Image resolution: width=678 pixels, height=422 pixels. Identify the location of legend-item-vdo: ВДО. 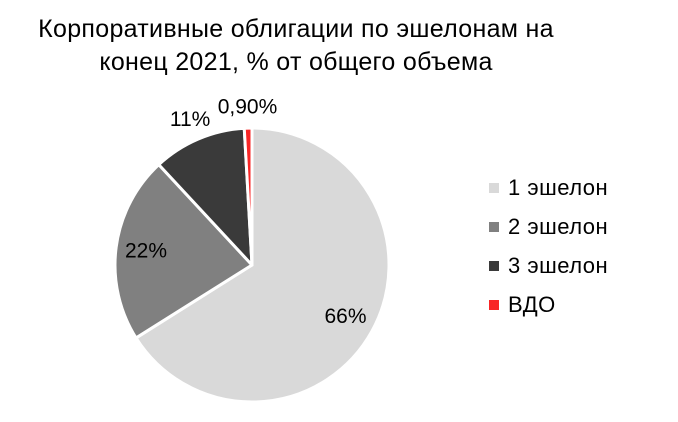
(548, 305).